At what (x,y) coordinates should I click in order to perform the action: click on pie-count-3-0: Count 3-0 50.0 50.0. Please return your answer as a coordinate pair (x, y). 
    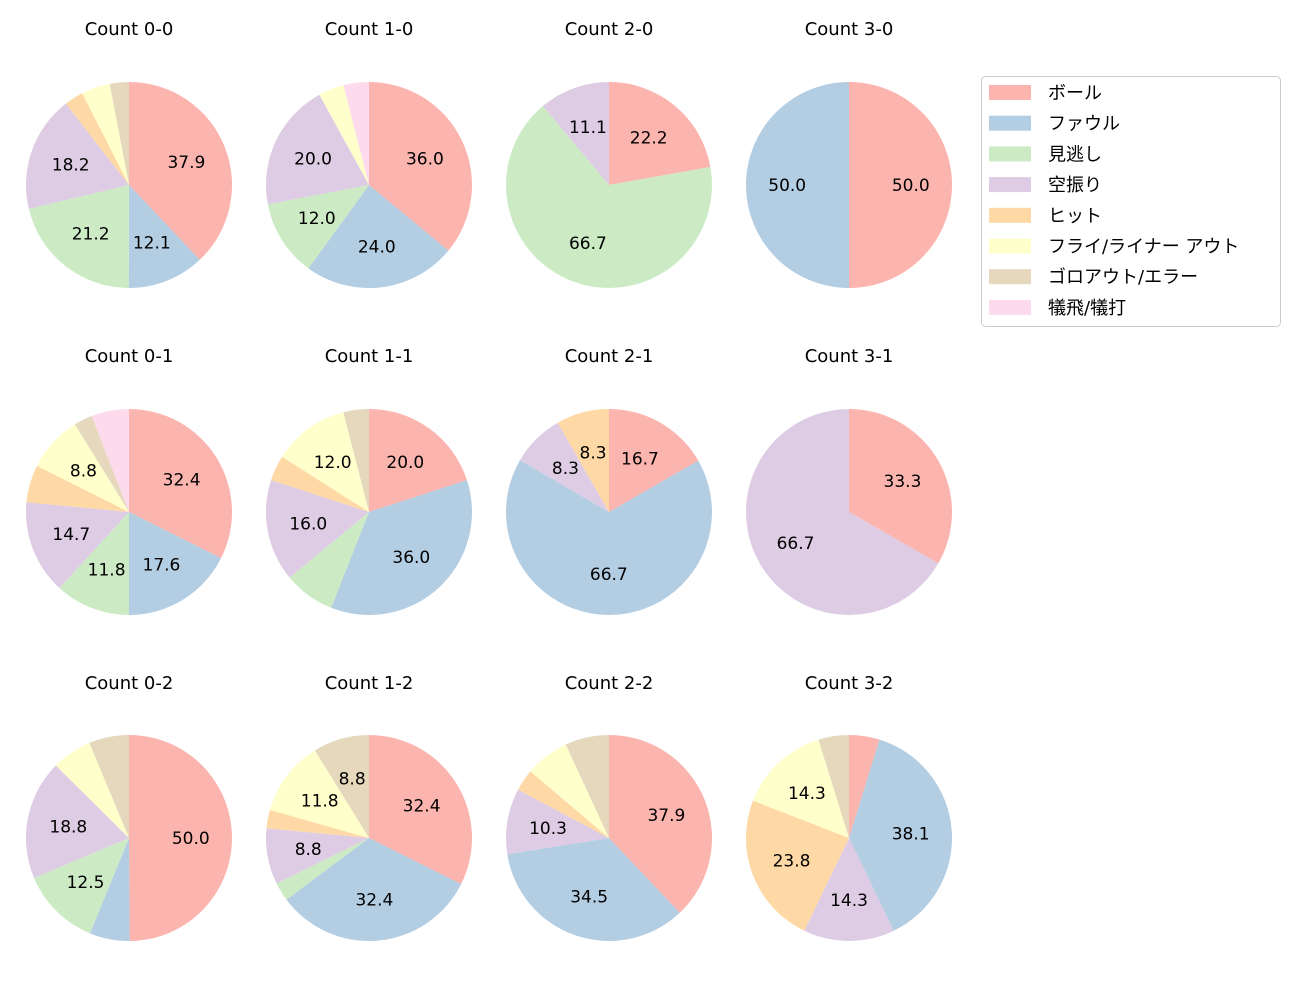
    Looking at the image, I should click on (849, 153).